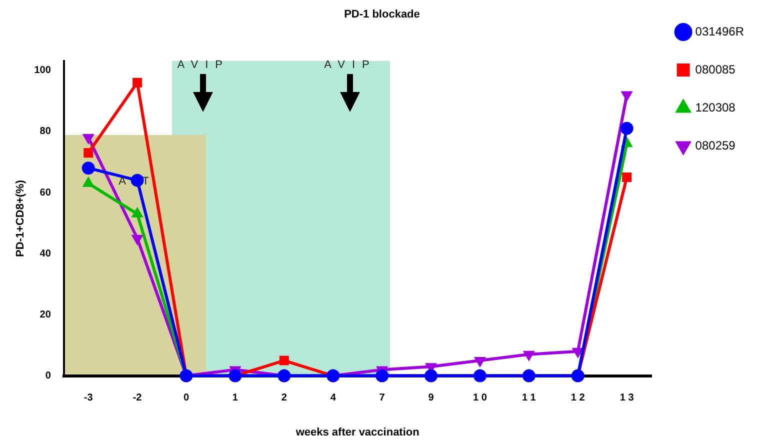 Image resolution: width=764 pixels, height=443 pixels. What do you see at coordinates (48, 376) in the screenshot?
I see `y-tick-label: 0` at bounding box center [48, 376].